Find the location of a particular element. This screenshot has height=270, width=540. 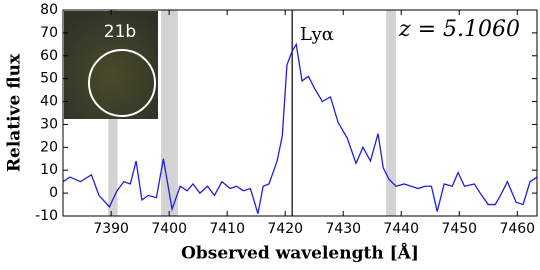

x-tick-label: 7390 is located at coordinates (111, 229).